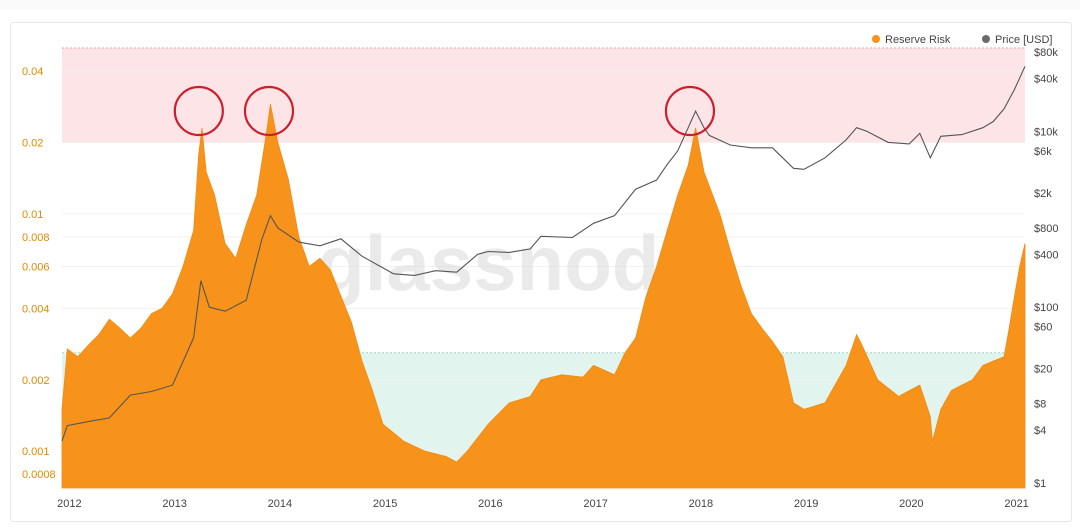  What do you see at coordinates (806, 504) in the screenshot?
I see `x-tick-label: 2019` at bounding box center [806, 504].